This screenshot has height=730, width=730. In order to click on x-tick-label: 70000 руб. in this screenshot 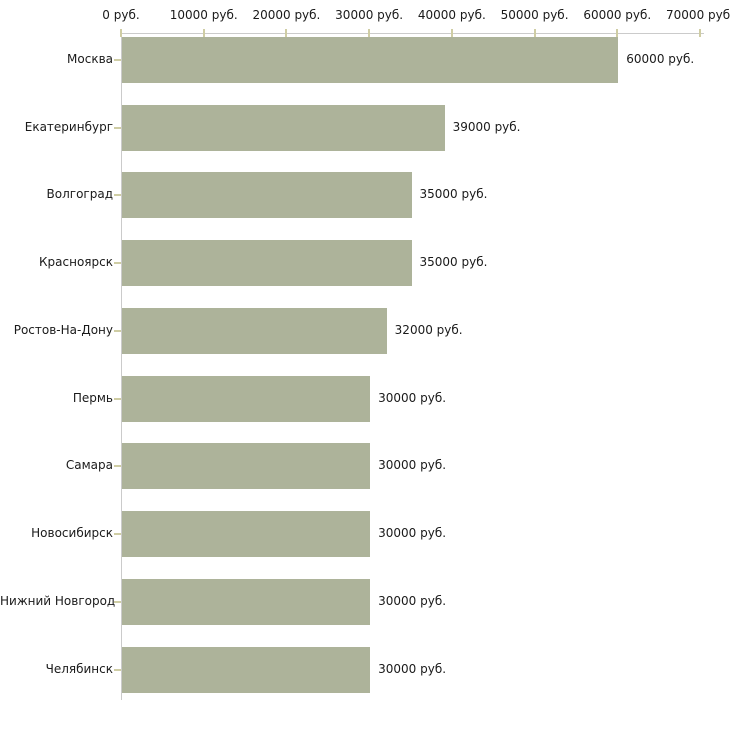, I will do `click(698, 15)`.